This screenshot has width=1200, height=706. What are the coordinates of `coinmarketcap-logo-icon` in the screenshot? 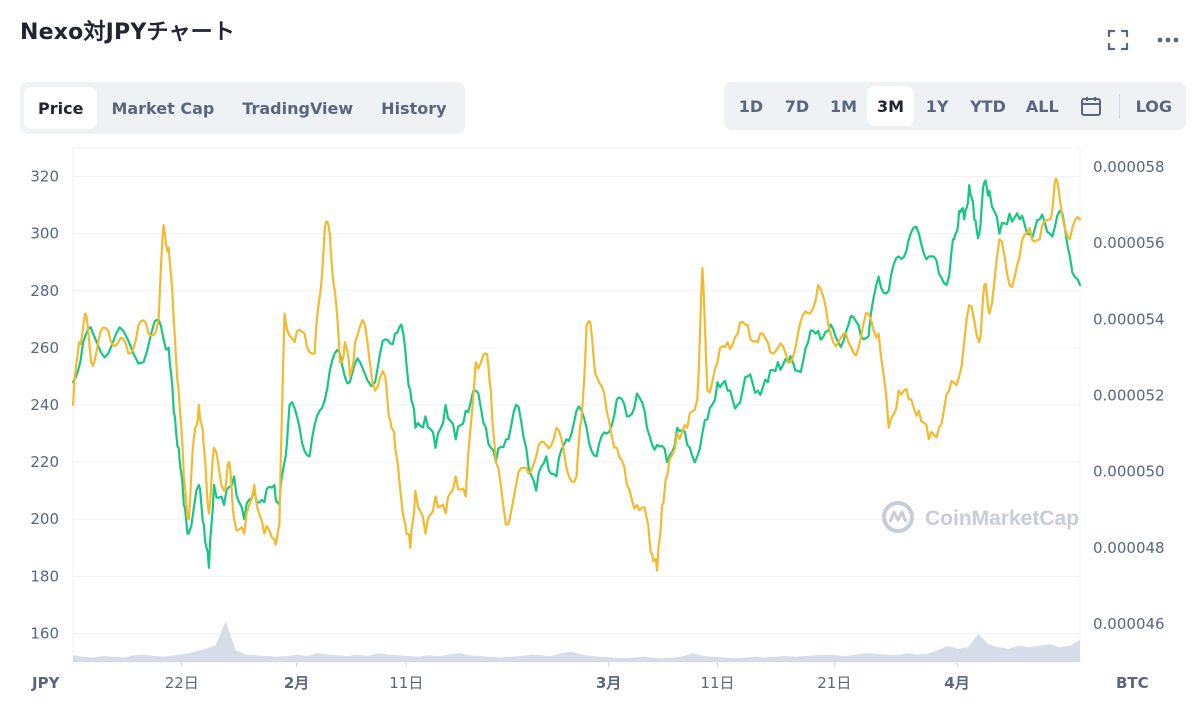 It's located at (898, 517).